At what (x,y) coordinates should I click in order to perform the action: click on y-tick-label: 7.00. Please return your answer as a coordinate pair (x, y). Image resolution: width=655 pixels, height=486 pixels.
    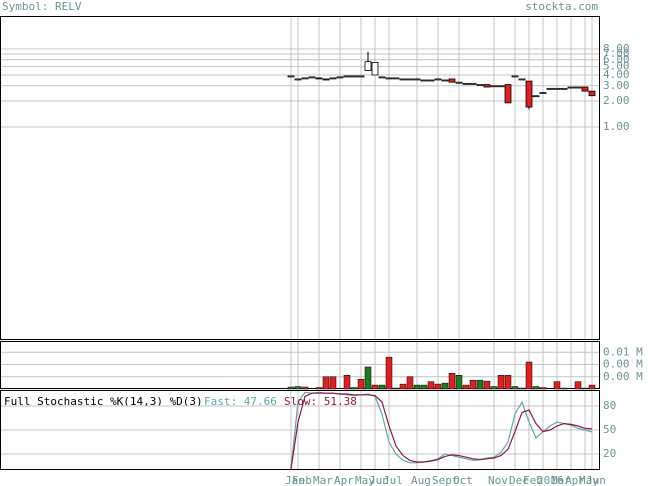
    Looking at the image, I should click on (616, 53).